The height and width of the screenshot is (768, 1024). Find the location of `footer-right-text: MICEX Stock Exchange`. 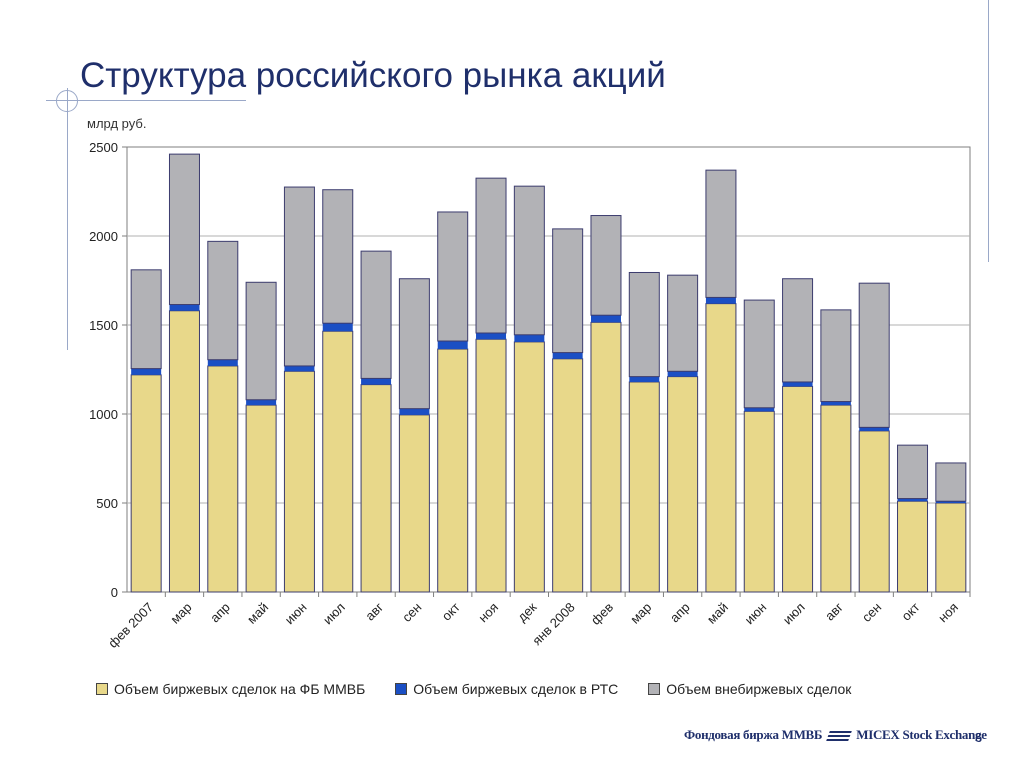

footer-right-text: MICEX Stock Exchange is located at coordinates (921, 734).